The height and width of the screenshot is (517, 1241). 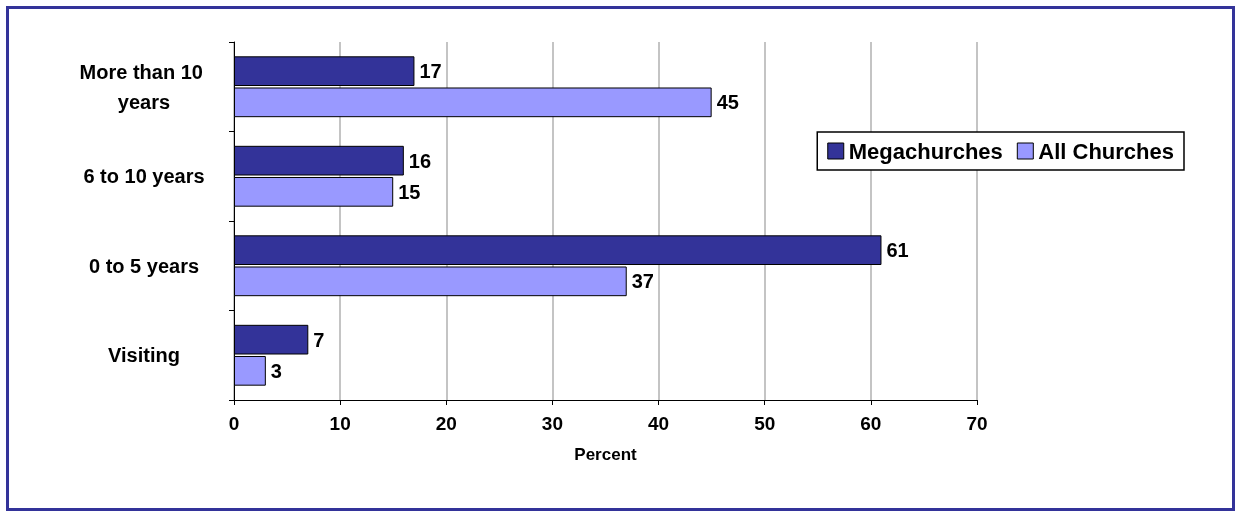 What do you see at coordinates (144, 86) in the screenshot?
I see `y-tick-label: More than 10 years` at bounding box center [144, 86].